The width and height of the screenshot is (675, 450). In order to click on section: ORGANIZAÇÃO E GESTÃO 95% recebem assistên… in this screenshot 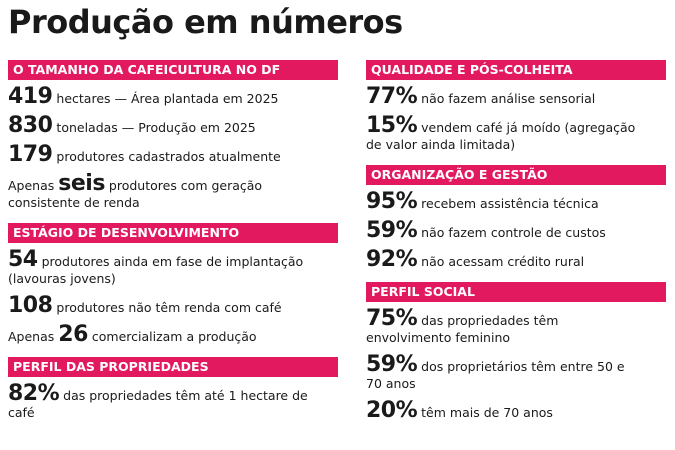, I will do `click(516, 218)`.